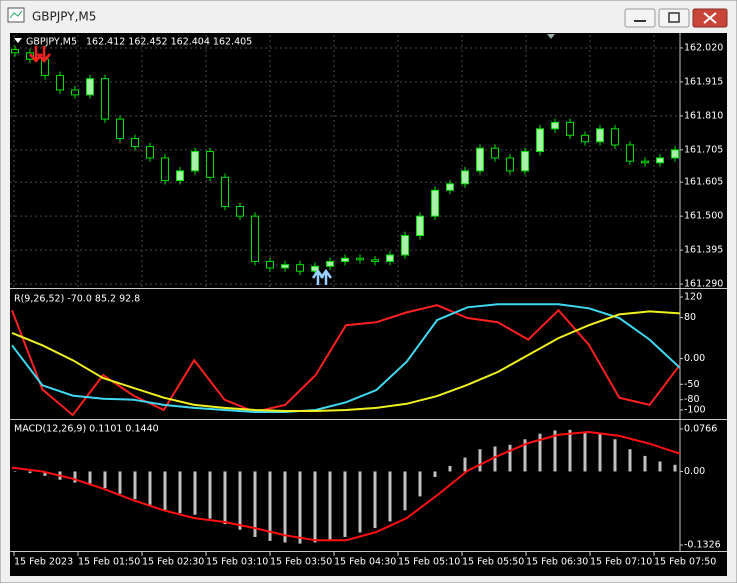 This screenshot has width=737, height=587. Describe the element at coordinates (703, 81) in the screenshot. I see `y-tick-label: 161.915` at that location.